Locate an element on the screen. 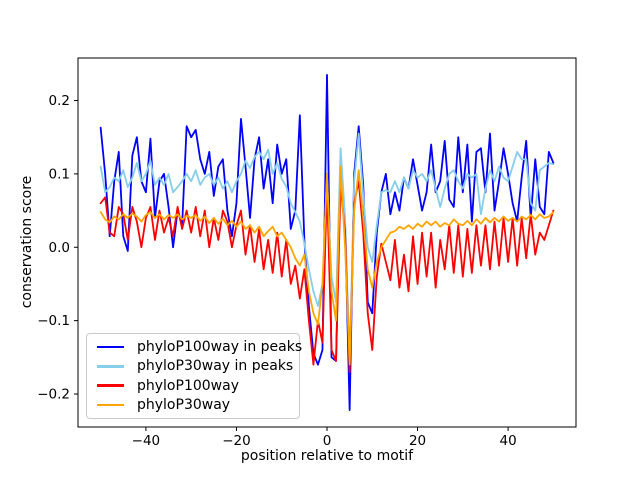  y-tick-label: 0.1 is located at coordinates (59, 174).